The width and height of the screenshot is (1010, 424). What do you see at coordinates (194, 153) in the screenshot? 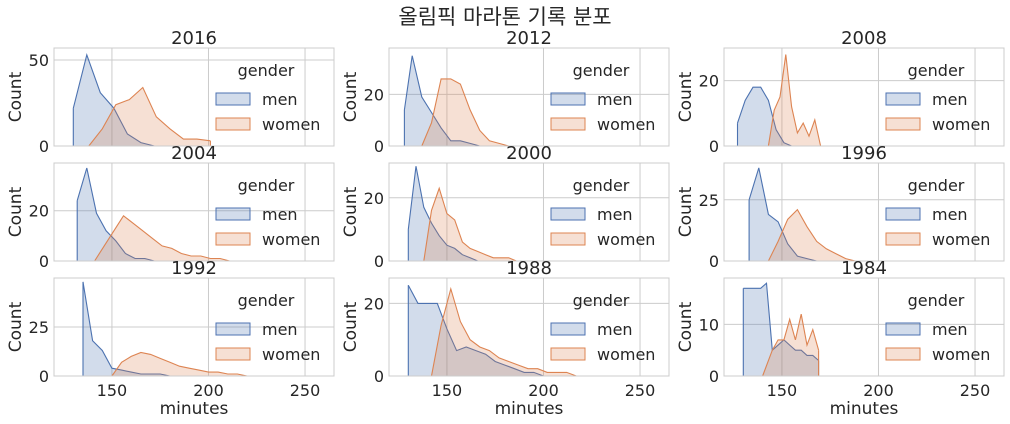
I see `panel-title: 2004` at bounding box center [194, 153].